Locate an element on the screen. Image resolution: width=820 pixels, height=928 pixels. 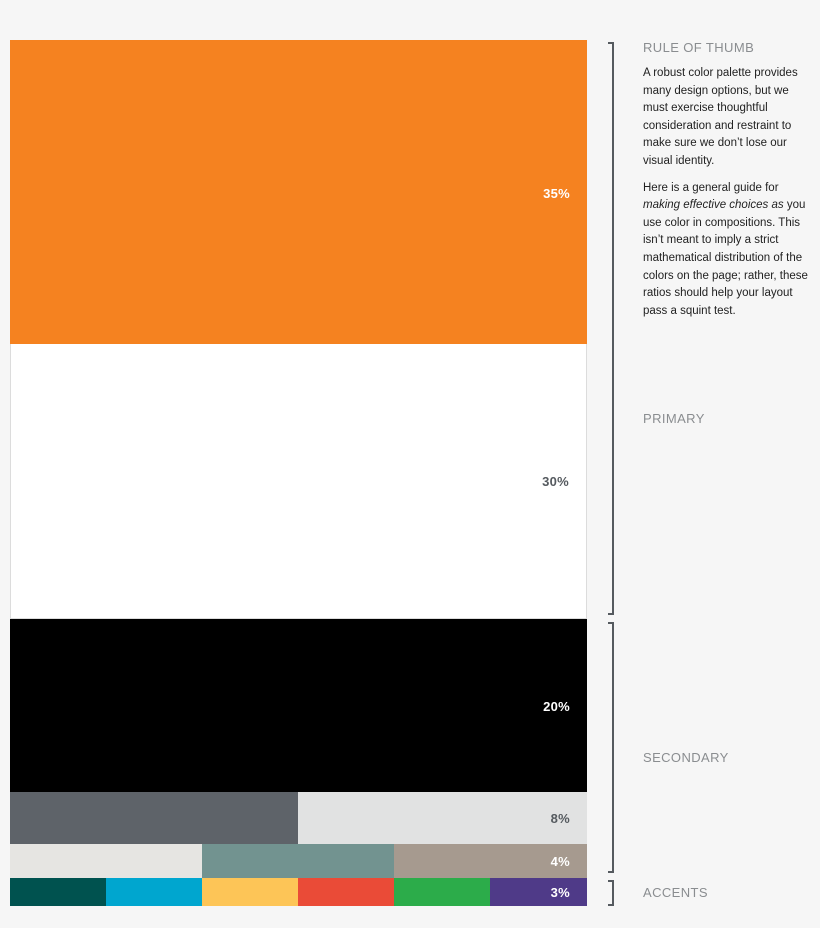
red-swatch is located at coordinates (346, 892).